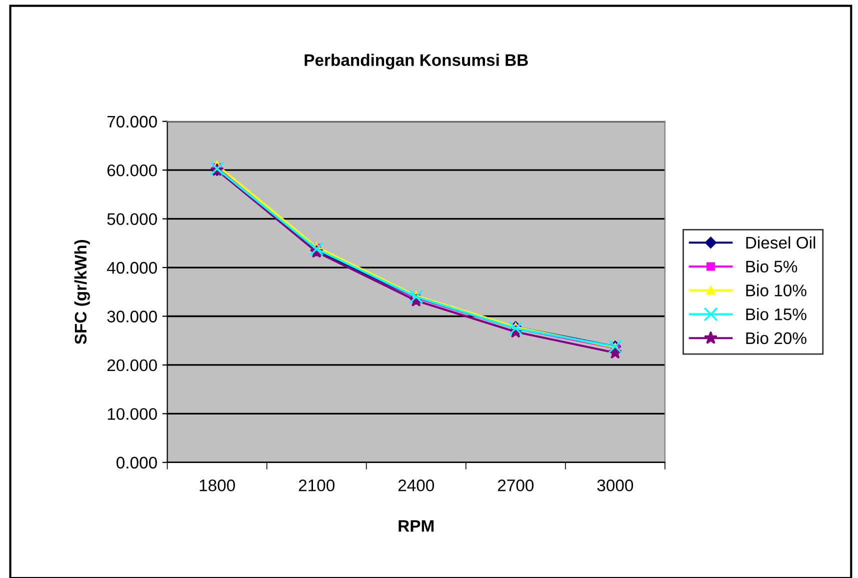  What do you see at coordinates (132, 122) in the screenshot?
I see `y-tick-label: 70.000` at bounding box center [132, 122].